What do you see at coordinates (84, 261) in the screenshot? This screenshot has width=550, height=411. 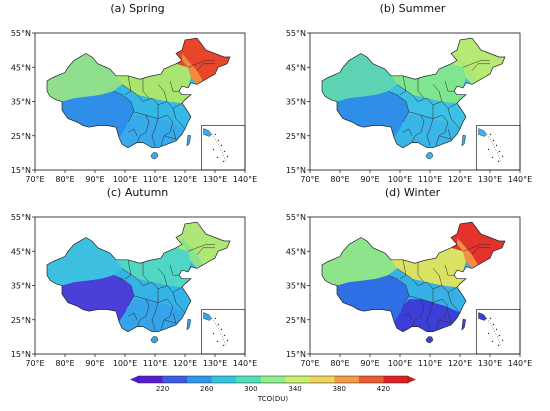 I see `region-northwest` at bounding box center [84, 261].